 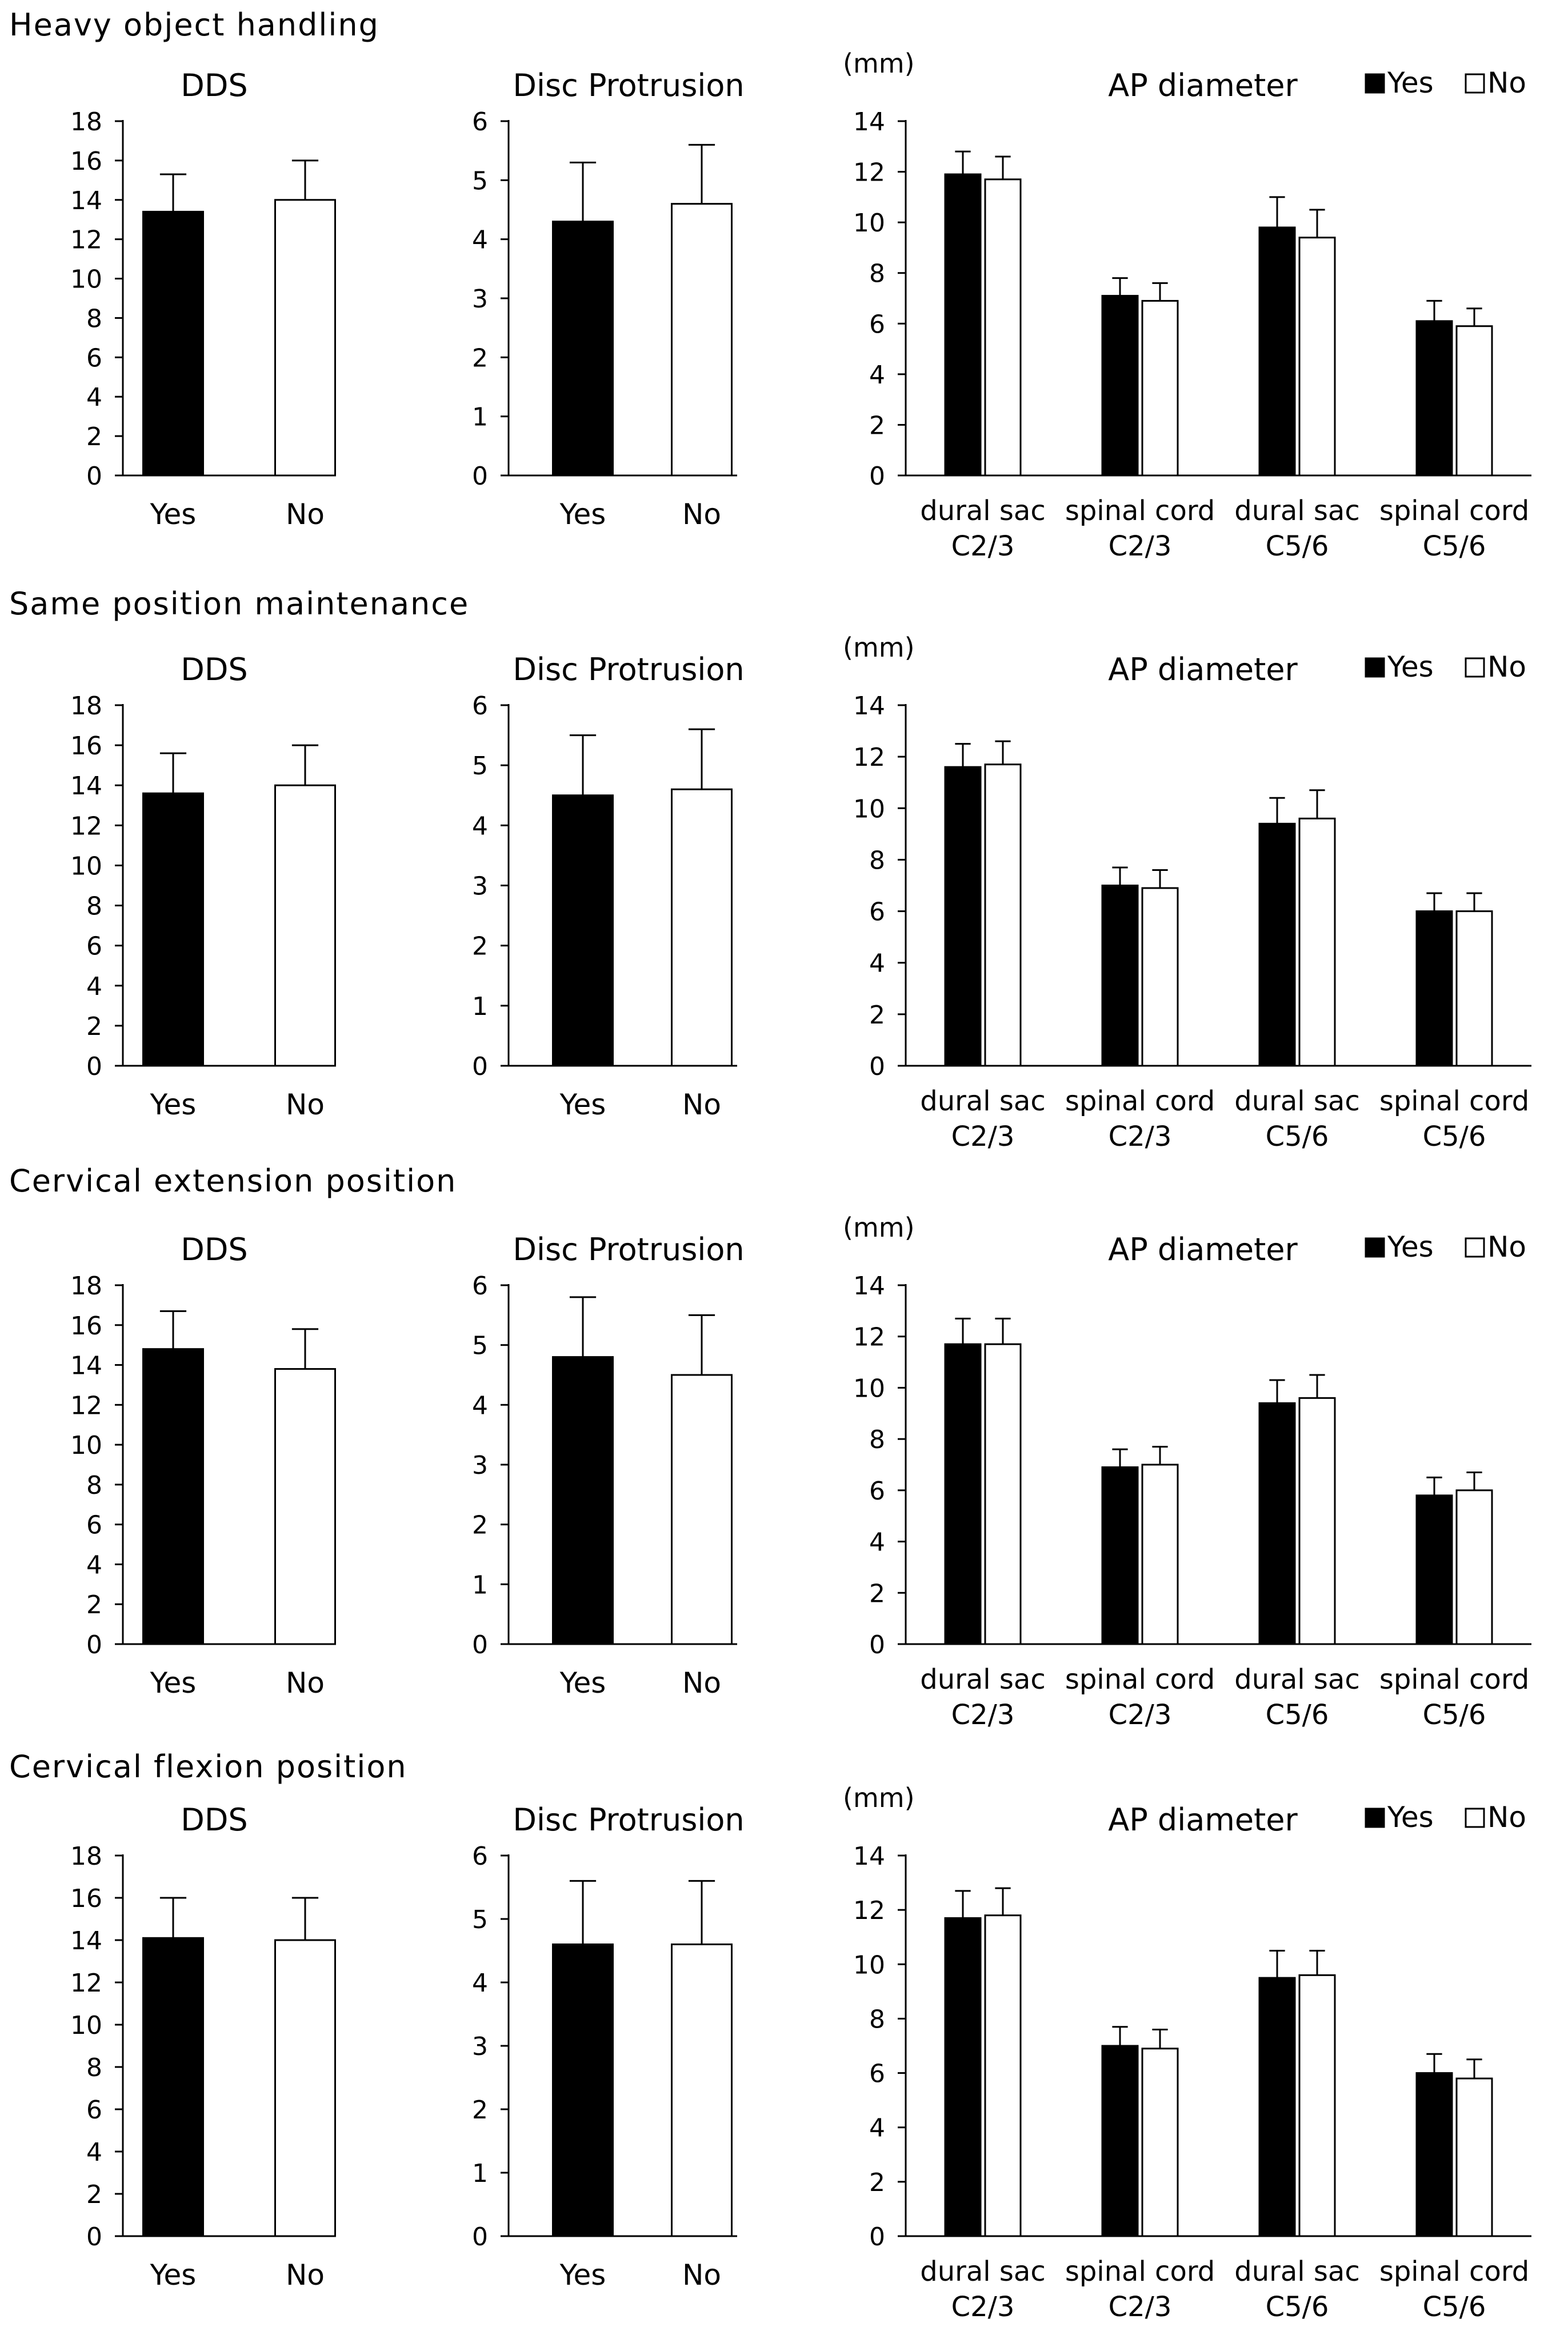 I want to click on y-tick-label: 16, so click(x=86, y=1898).